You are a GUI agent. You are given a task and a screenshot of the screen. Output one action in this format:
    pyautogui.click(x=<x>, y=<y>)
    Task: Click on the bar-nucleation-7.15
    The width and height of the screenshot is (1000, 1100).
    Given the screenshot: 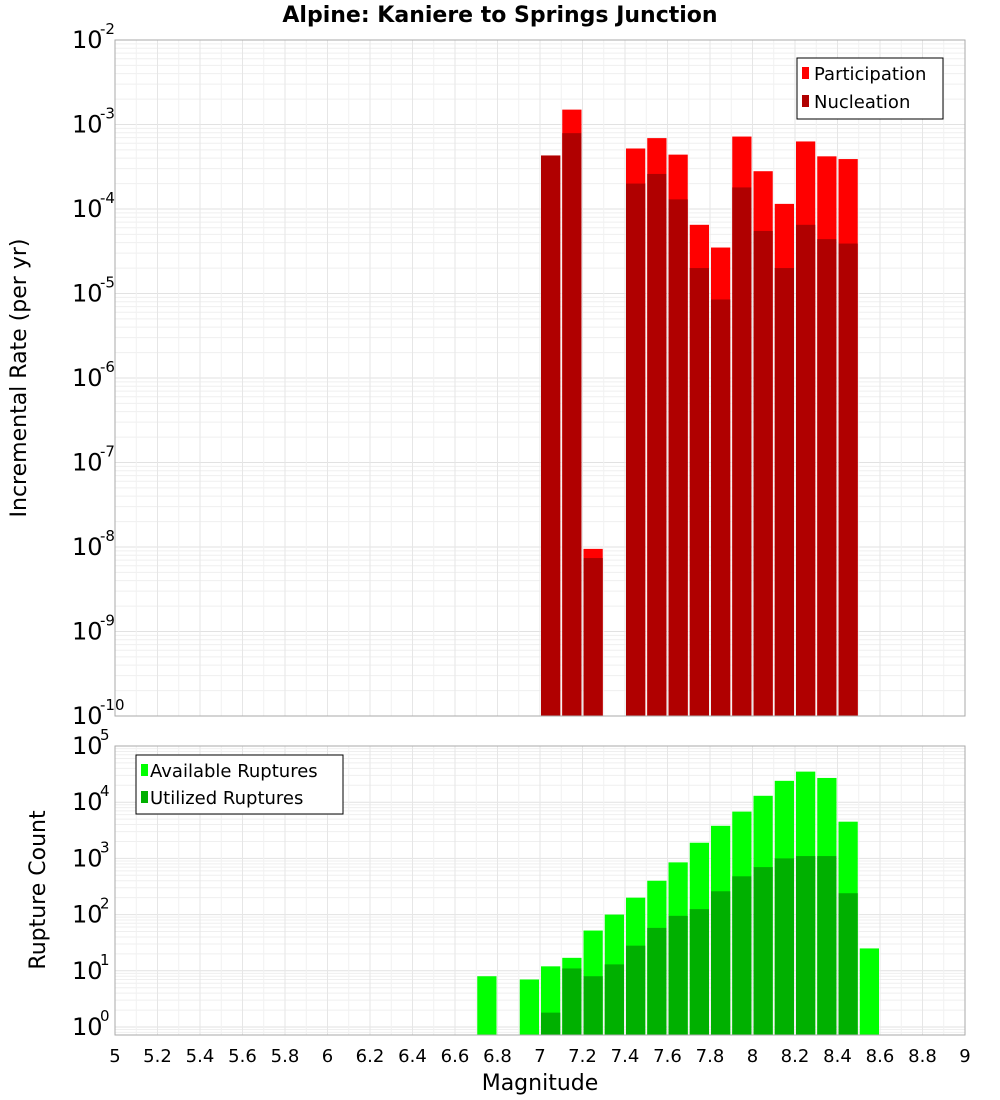 What is the action you would take?
    pyautogui.click(x=572, y=424)
    